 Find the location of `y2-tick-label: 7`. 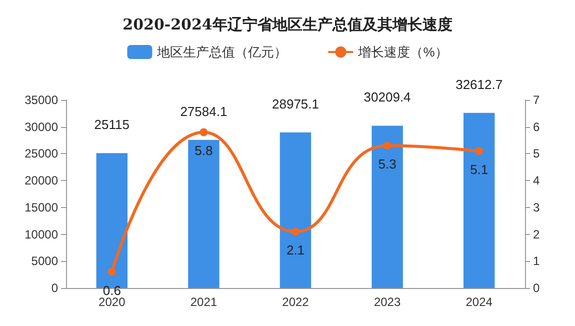

y2-tick-label: 7 is located at coordinates (536, 100).